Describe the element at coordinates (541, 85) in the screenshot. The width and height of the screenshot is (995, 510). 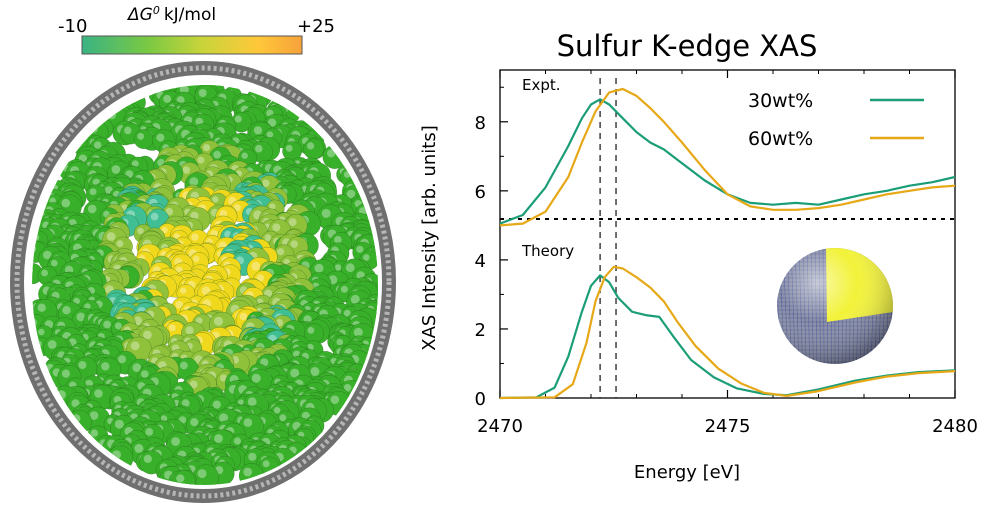
I see `annotation-expt: Expt.` at that location.